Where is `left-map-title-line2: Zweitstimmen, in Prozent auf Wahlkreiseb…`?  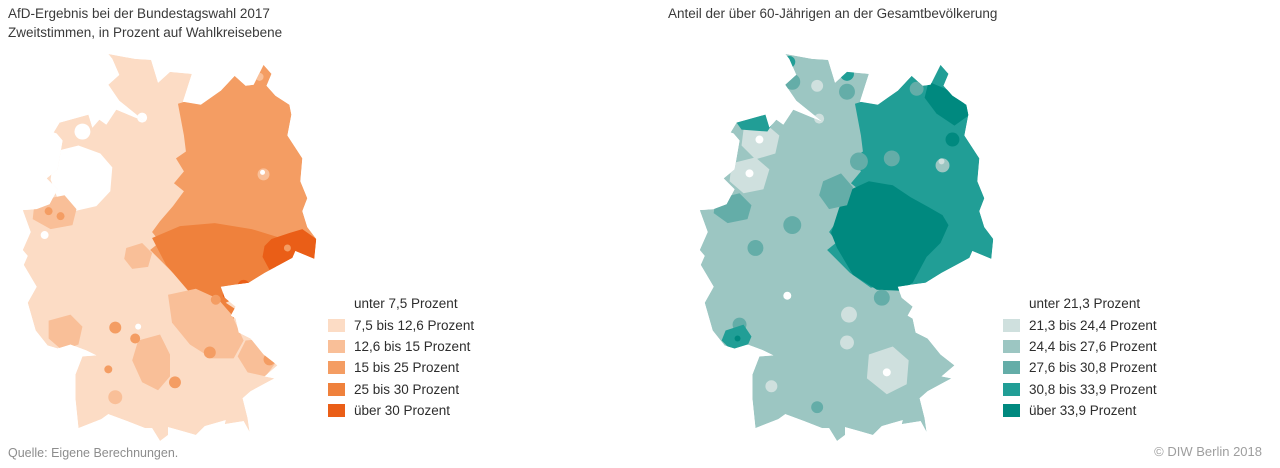 left-map-title-line2: Zweitstimmen, in Prozent auf Wahlkreiseb… is located at coordinates (145, 32).